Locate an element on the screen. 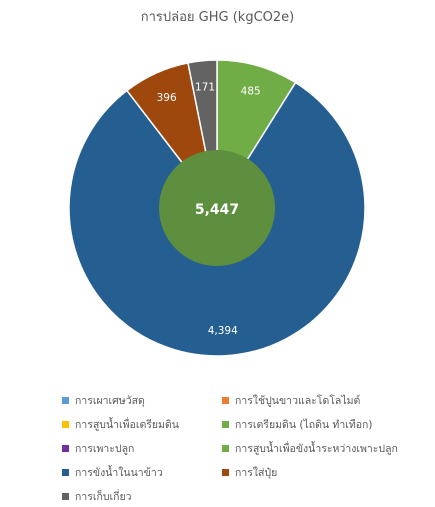 The image size is (435, 507). legend-label: การสูบน้ำเพื่อเตรียมดิน is located at coordinates (127, 425).